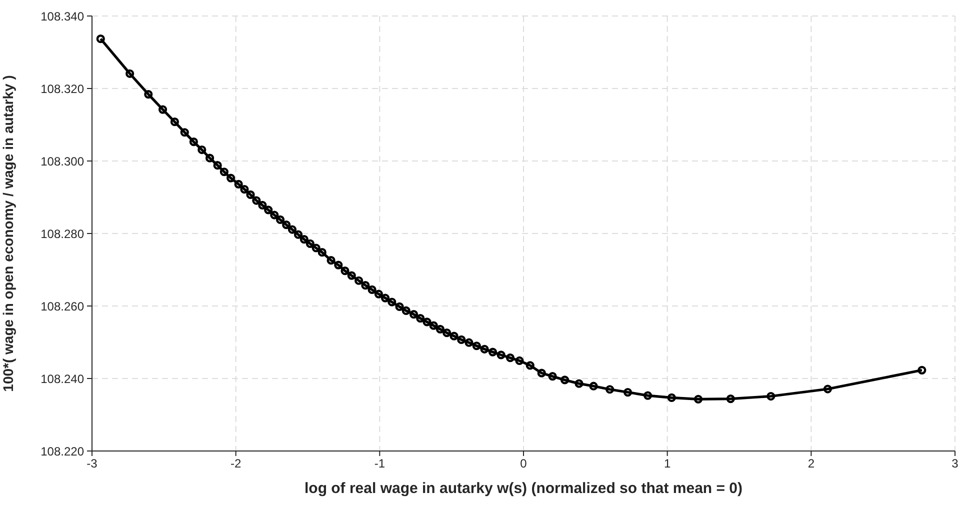 This screenshot has height=511, width=960. Describe the element at coordinates (236, 463) in the screenshot. I see `x-tick-label: -2` at that location.